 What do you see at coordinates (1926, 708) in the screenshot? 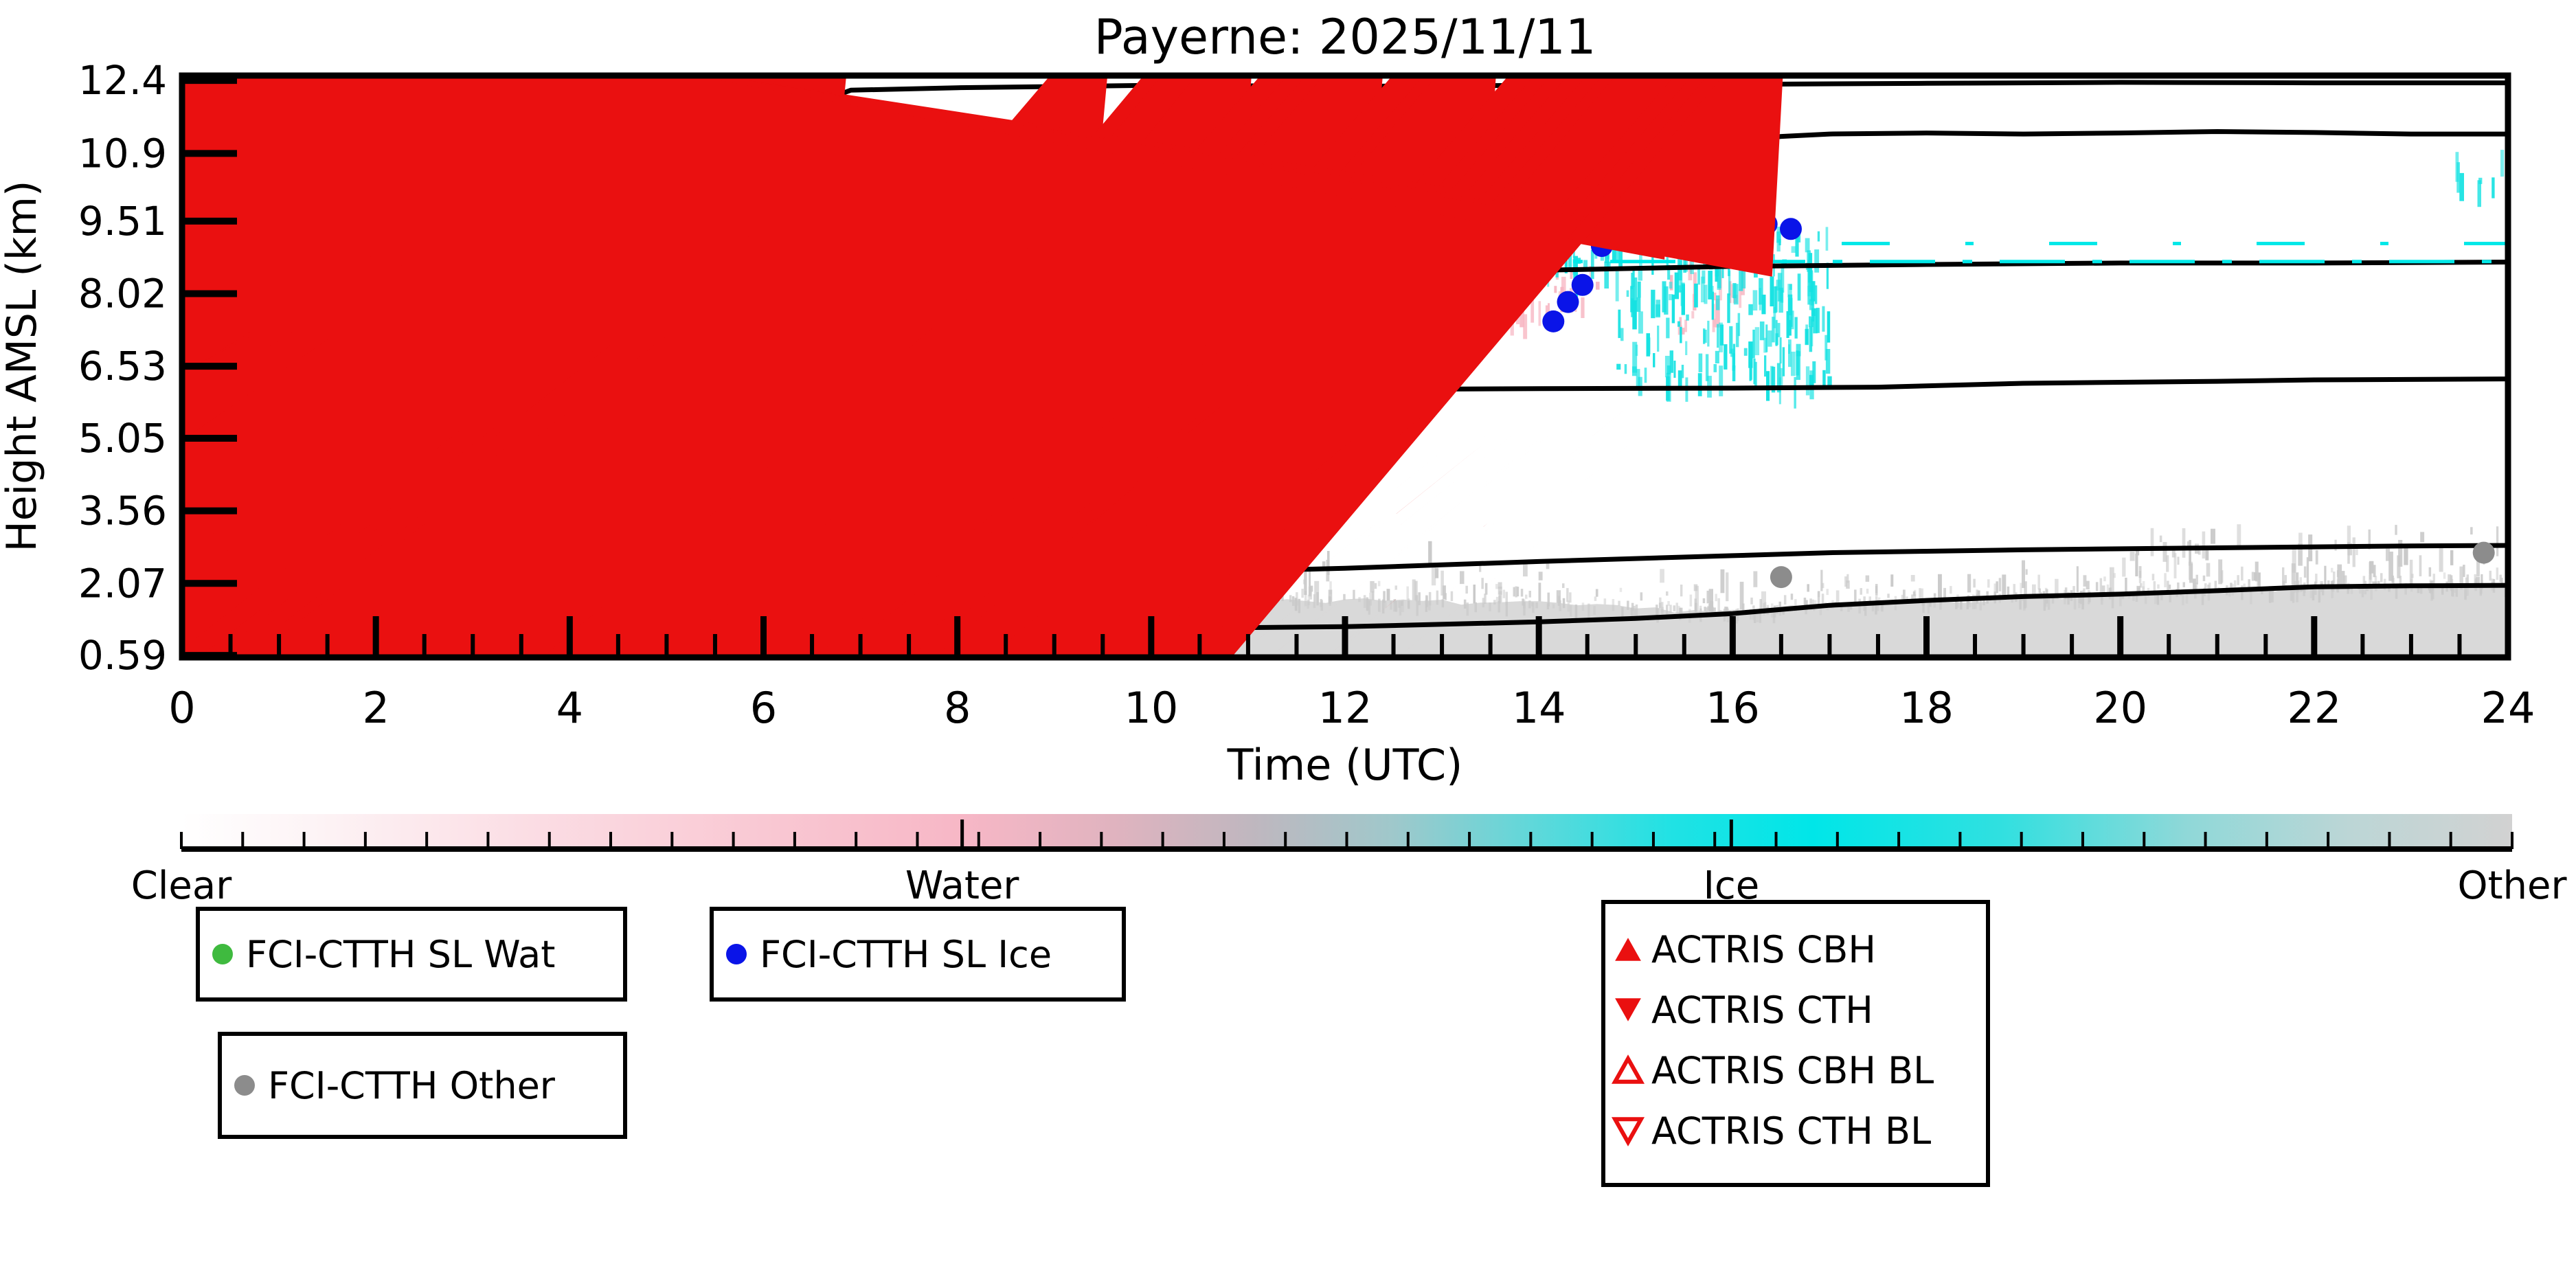
I see `x-tick-label: 18` at bounding box center [1926, 708].